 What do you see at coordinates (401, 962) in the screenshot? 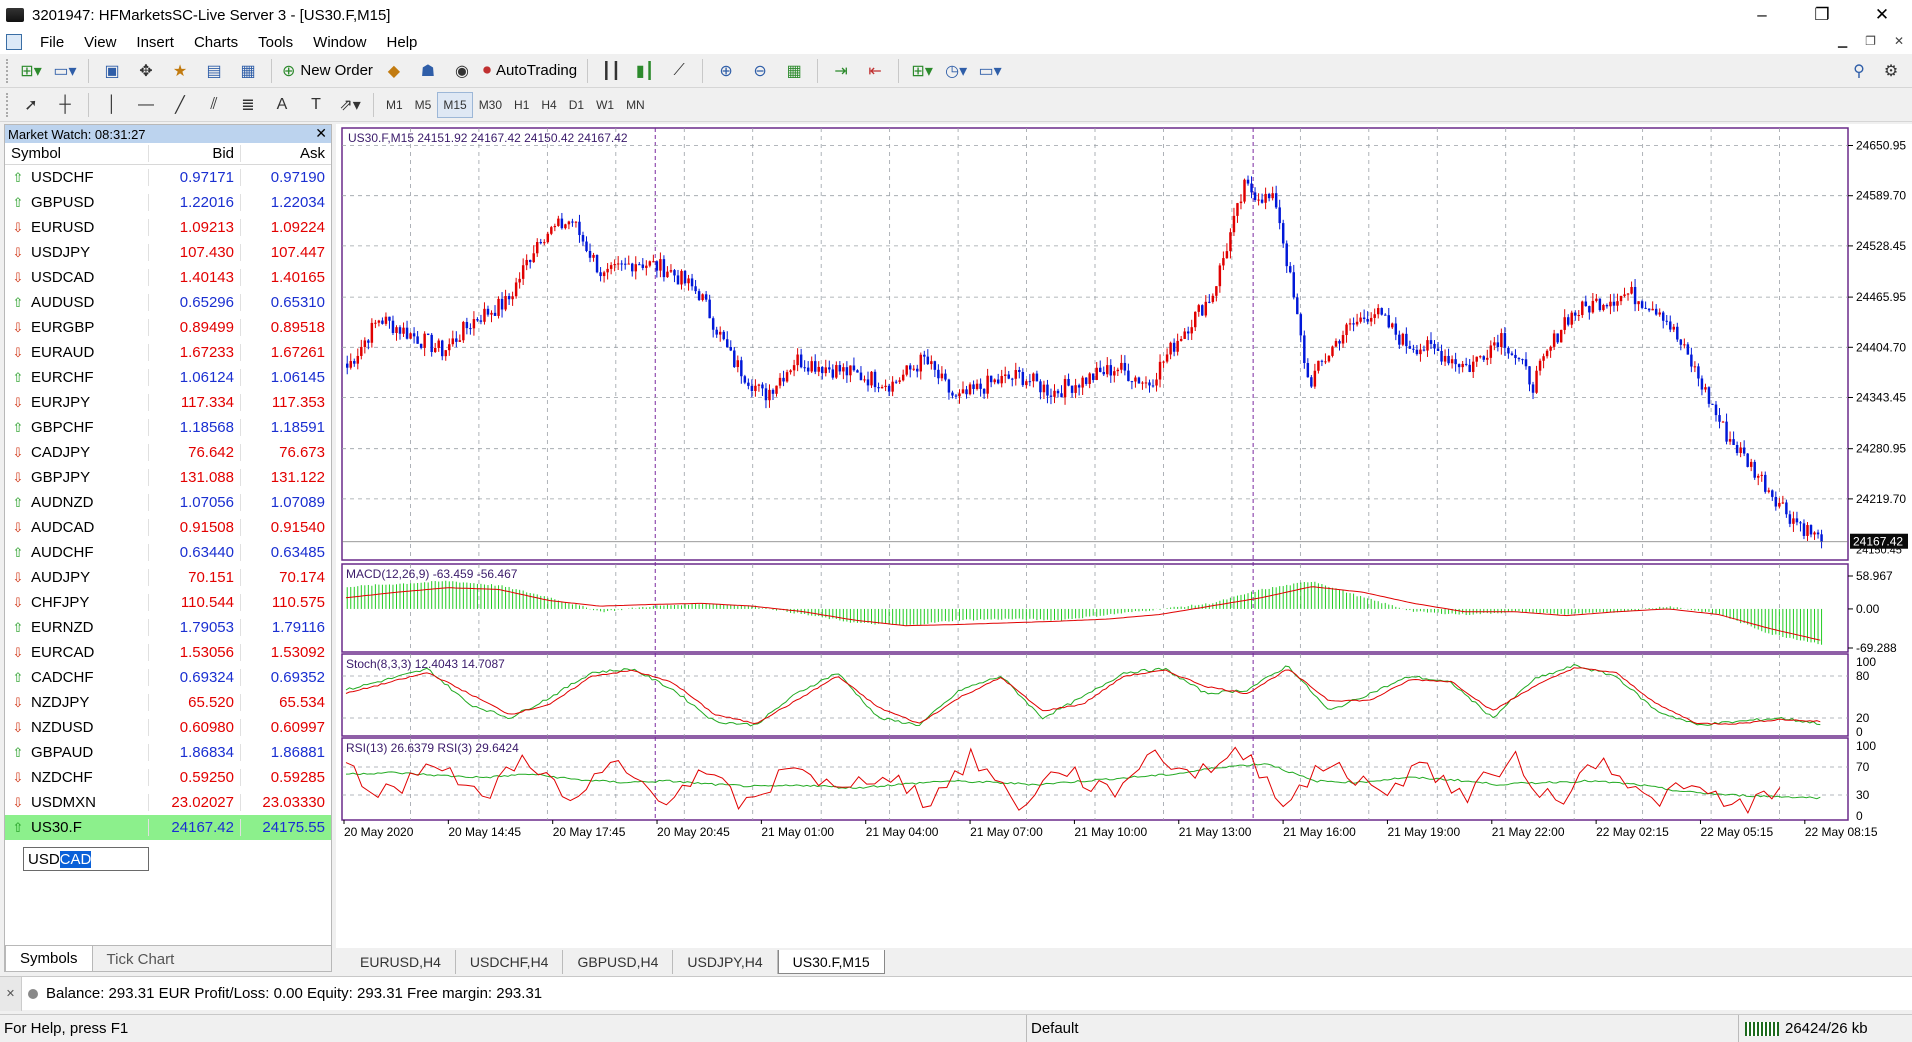
I see `chart-tab-eurusd: EURUSD,H4` at bounding box center [401, 962].